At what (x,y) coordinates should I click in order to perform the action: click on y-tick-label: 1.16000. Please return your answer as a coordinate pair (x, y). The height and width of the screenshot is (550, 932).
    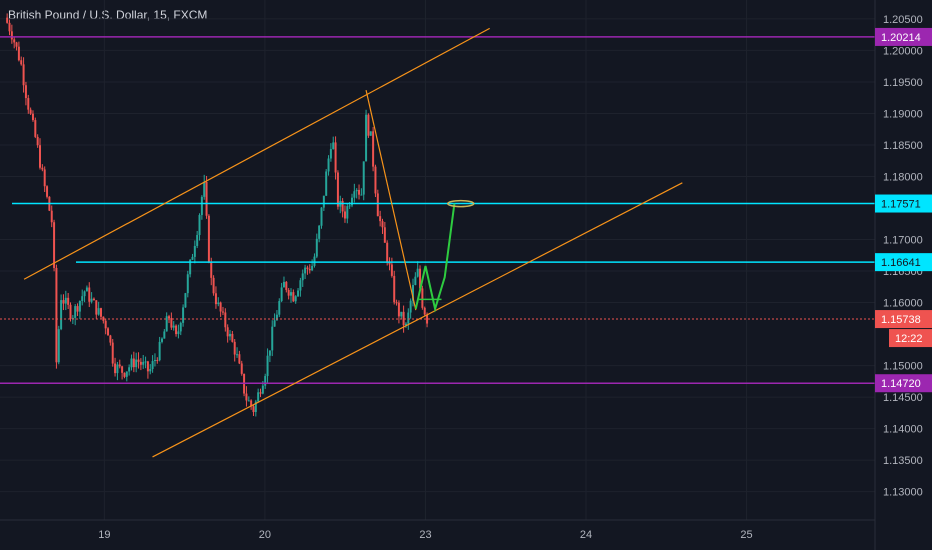
    Looking at the image, I should click on (903, 304).